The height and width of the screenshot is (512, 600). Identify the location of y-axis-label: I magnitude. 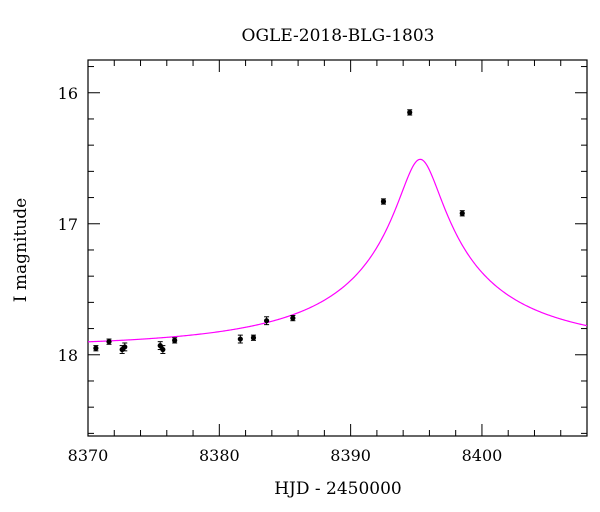
(21, 250).